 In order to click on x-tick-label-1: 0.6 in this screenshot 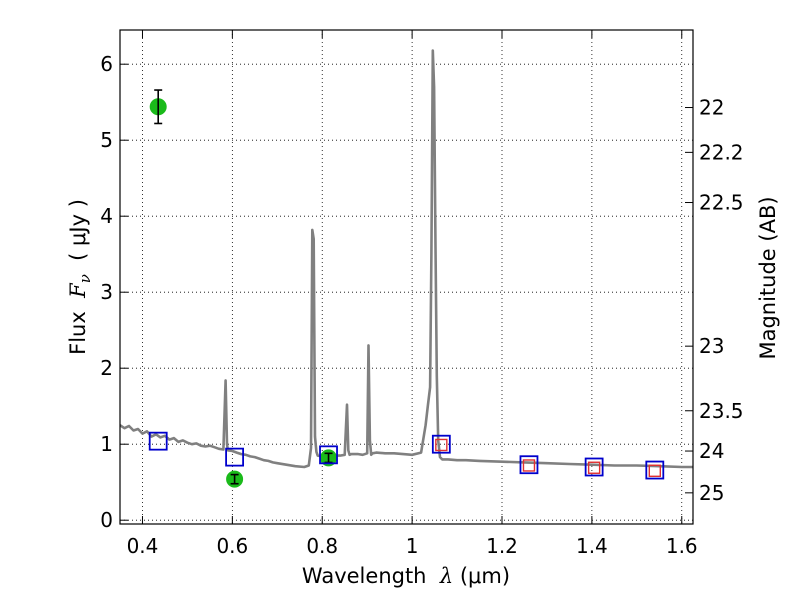, I will do `click(232, 546)`.